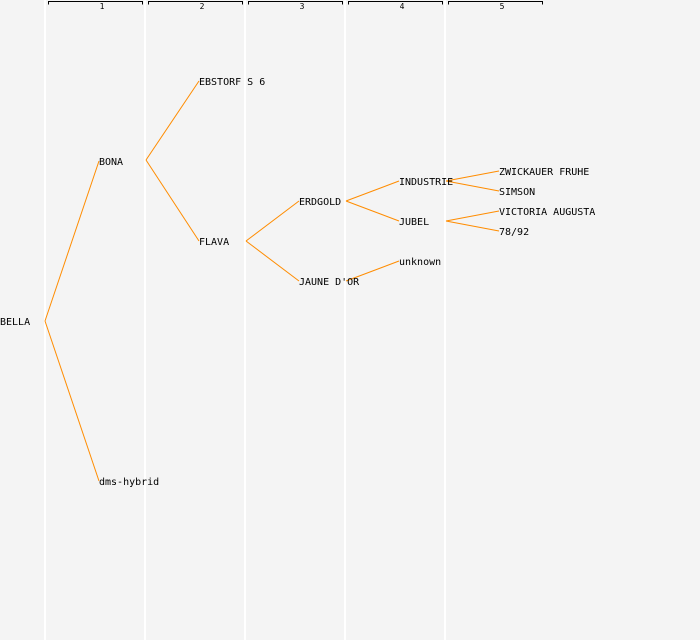 The width and height of the screenshot is (700, 640). What do you see at coordinates (372, 271) in the screenshot?
I see `connector-jaune-unknown` at bounding box center [372, 271].